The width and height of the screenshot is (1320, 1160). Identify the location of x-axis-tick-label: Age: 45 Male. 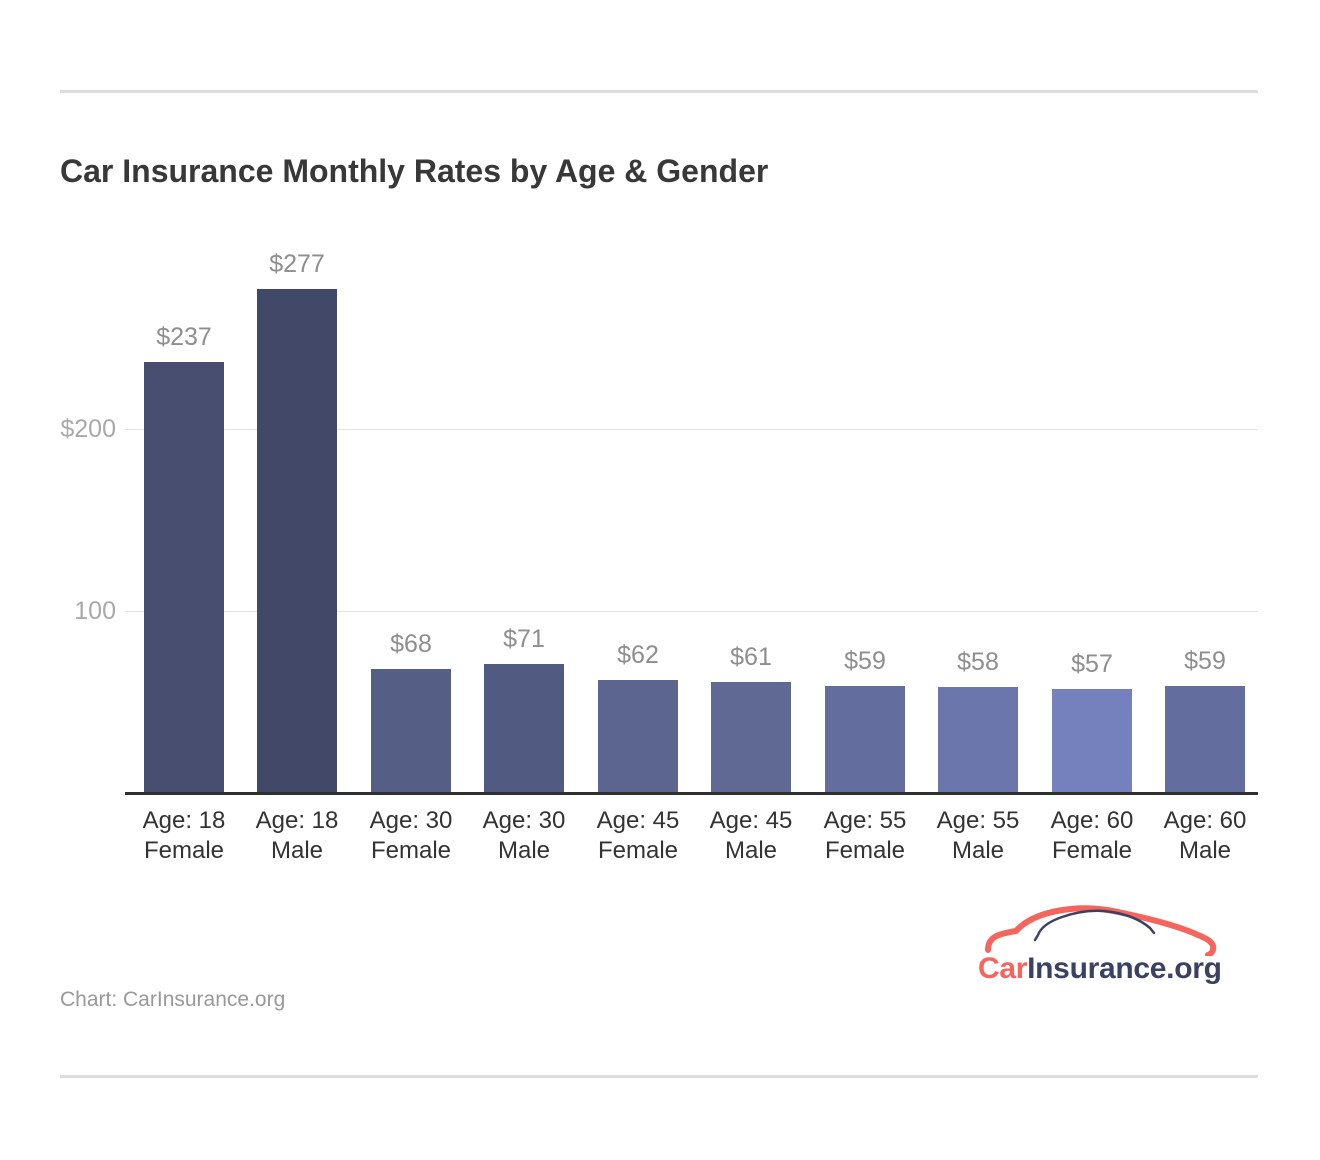
(751, 836).